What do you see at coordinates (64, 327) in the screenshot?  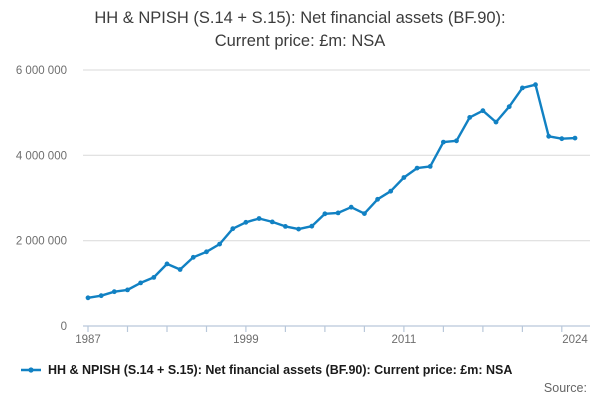 I see `y-axis-tick-label: 0` at bounding box center [64, 327].